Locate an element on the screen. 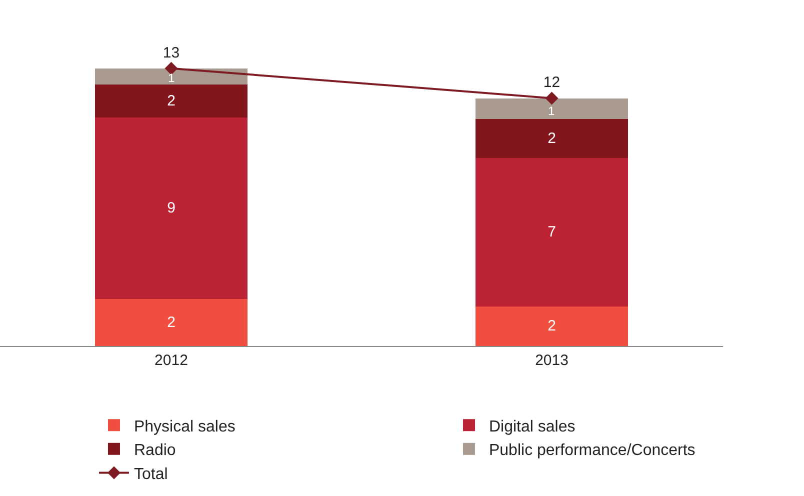  data-label: 13 is located at coordinates (171, 53).